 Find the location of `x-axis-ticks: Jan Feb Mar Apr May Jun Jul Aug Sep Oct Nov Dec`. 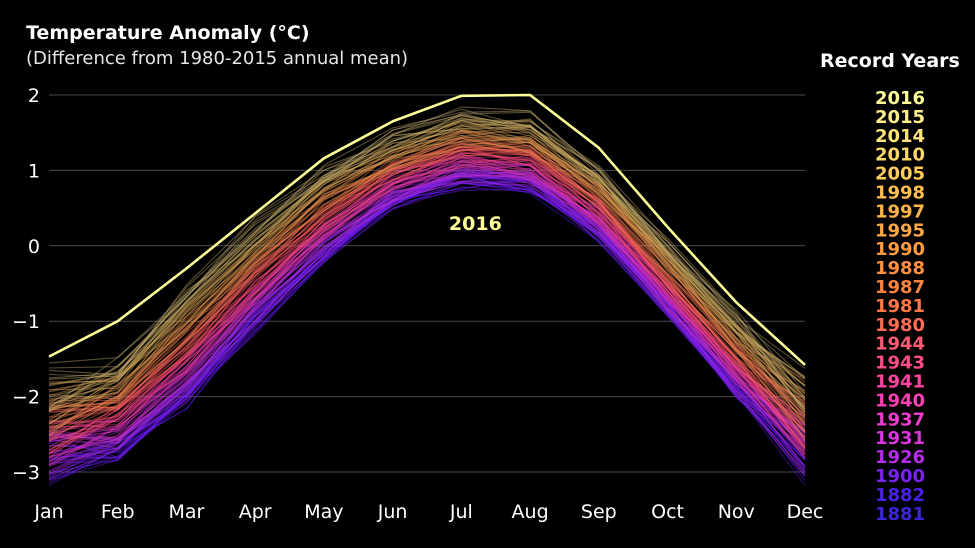

x-axis-ticks: Jan Feb Mar Apr May Jun Jul Aug Sep Oct Nov Dec is located at coordinates (428, 512).